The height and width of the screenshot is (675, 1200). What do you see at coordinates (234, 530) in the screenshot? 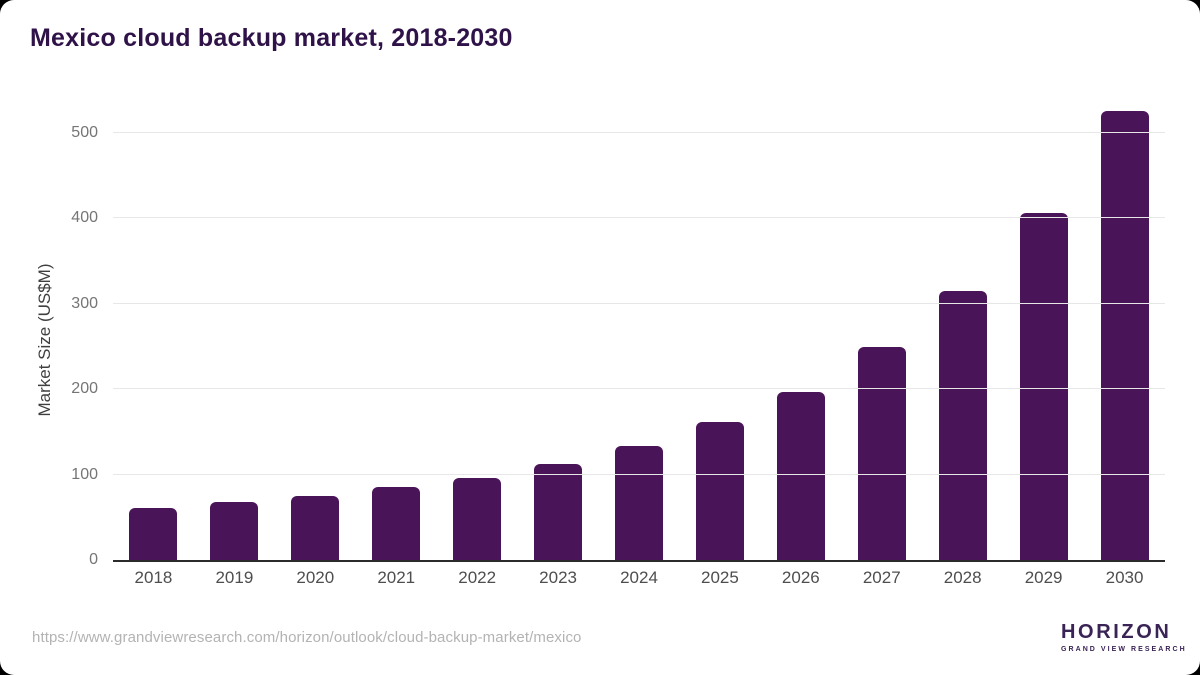
I see `bar-2019` at bounding box center [234, 530].